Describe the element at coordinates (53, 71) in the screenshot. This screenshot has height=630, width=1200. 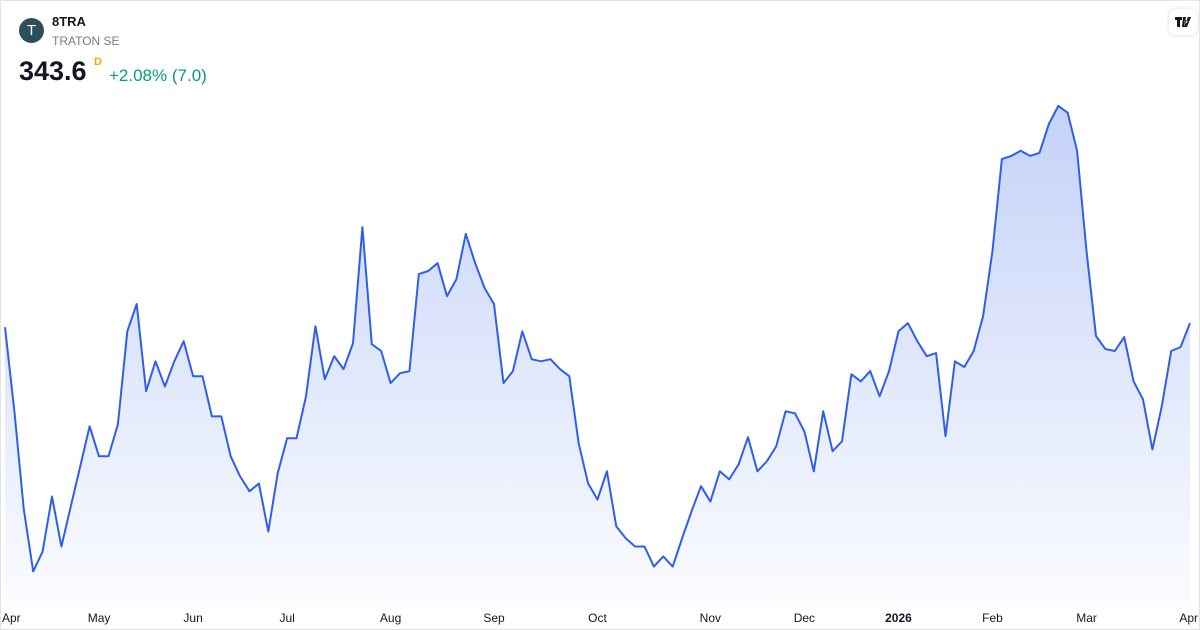
I see `price: 343.6` at that location.